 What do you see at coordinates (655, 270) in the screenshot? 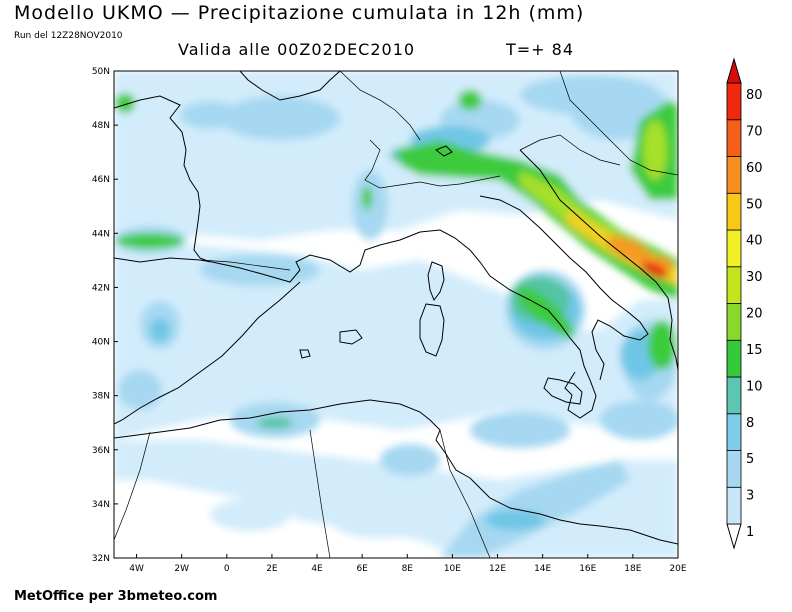
I see `precip-60-80mm` at bounding box center [655, 270].